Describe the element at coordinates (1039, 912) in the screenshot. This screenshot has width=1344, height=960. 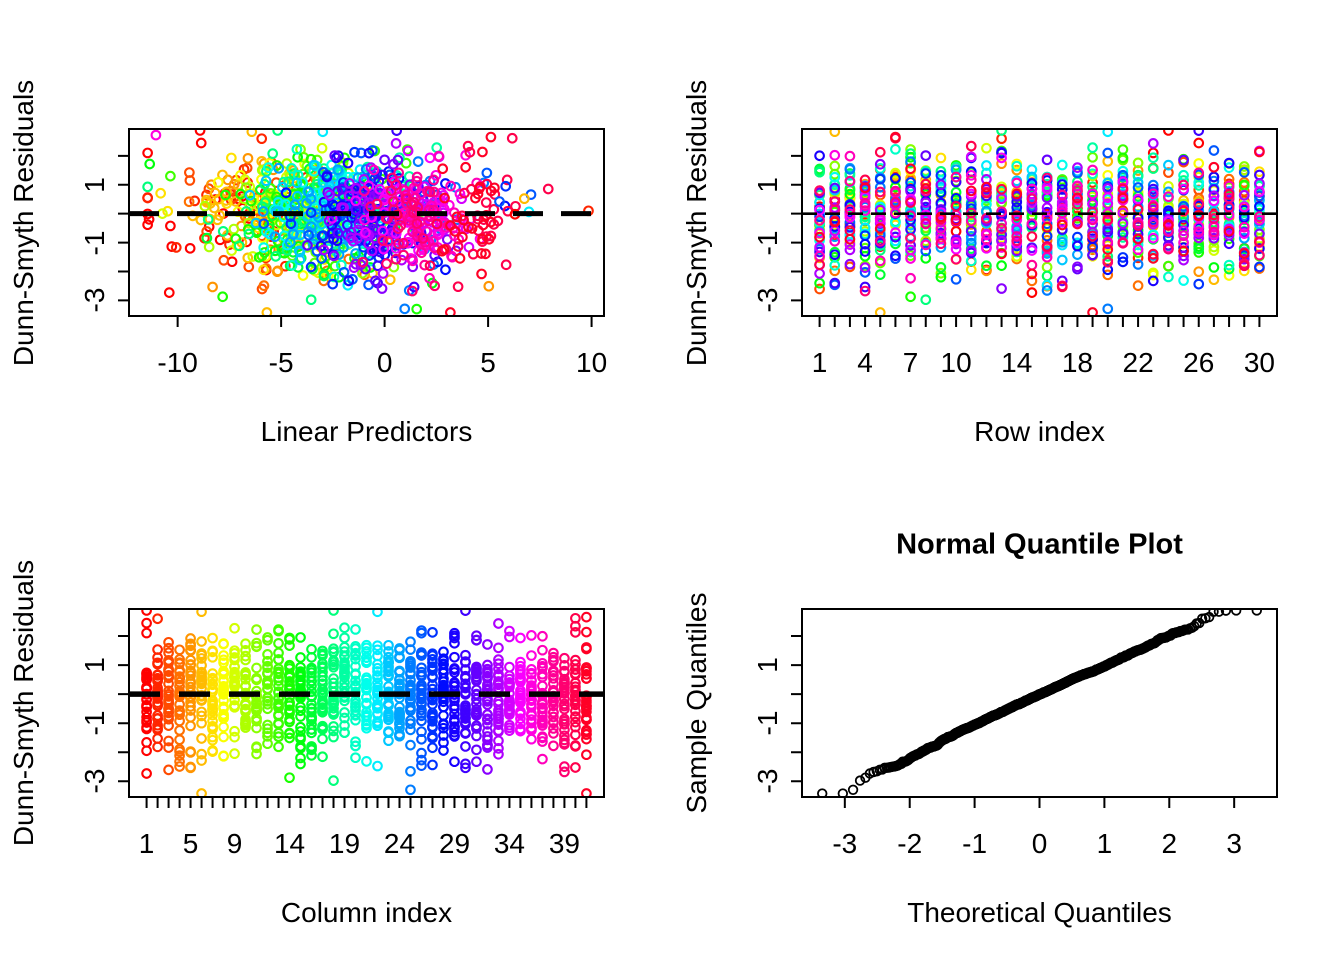
I see `x-axis-label-theoretical-quantiles: Theoretical Quantiles` at that location.